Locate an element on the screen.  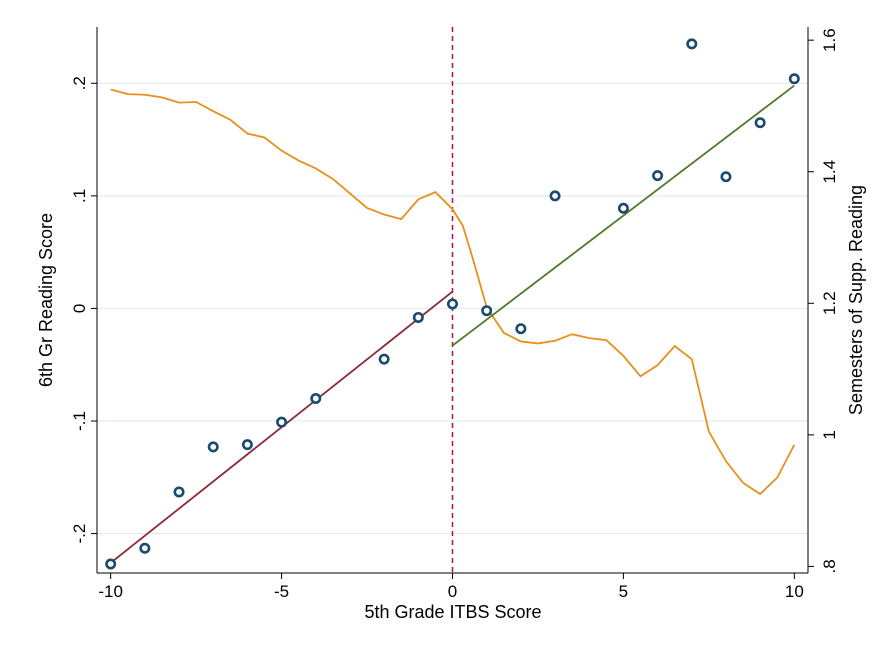
y-tick-label-1: -.1 is located at coordinates (79, 421).